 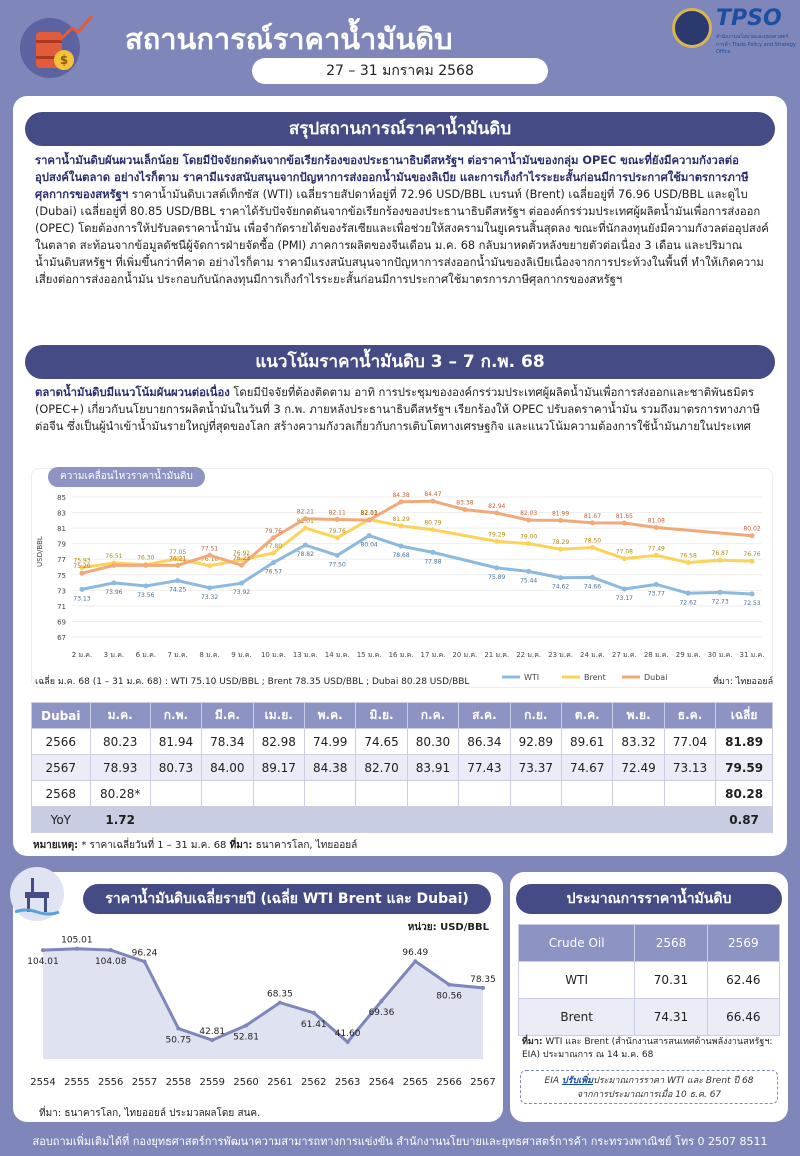 I want to click on table-header-cell: ม.ค., so click(x=120, y=715).